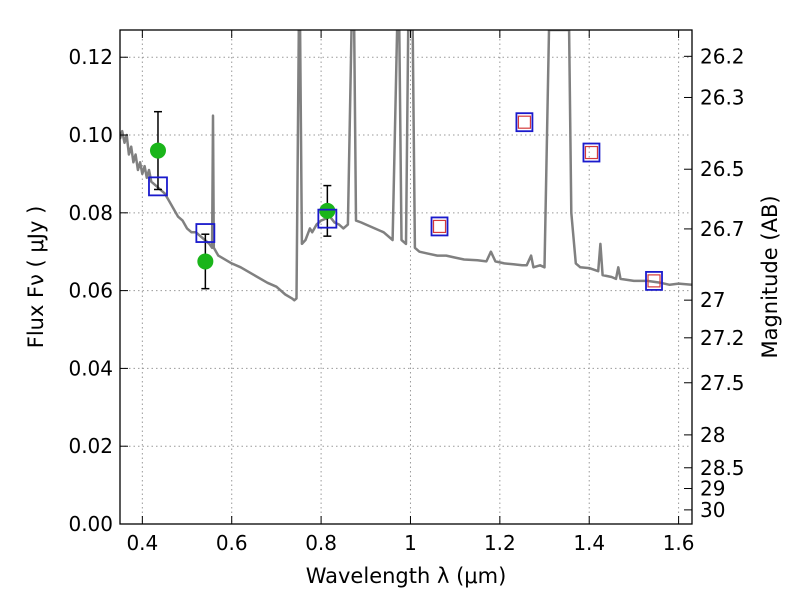 Image resolution: width=800 pixels, height=600 pixels. I want to click on magnitude-tick-label: 28.5, so click(722, 468).